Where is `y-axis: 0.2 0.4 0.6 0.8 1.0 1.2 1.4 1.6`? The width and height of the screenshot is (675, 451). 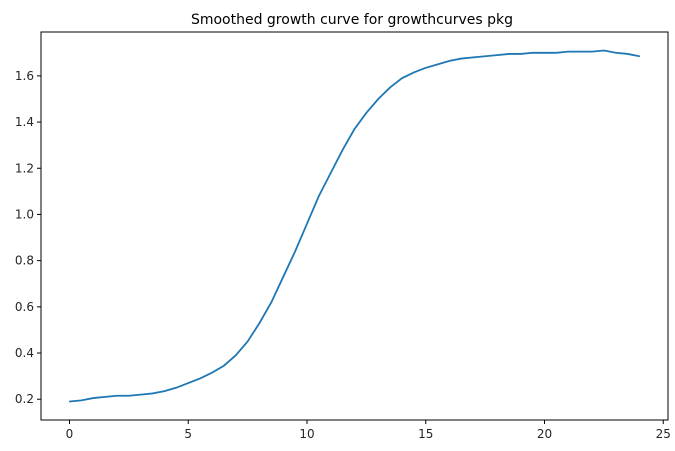
y-axis: 0.2 0.4 0.6 0.8 1.0 1.2 1.4 1.6 is located at coordinates (28, 237).